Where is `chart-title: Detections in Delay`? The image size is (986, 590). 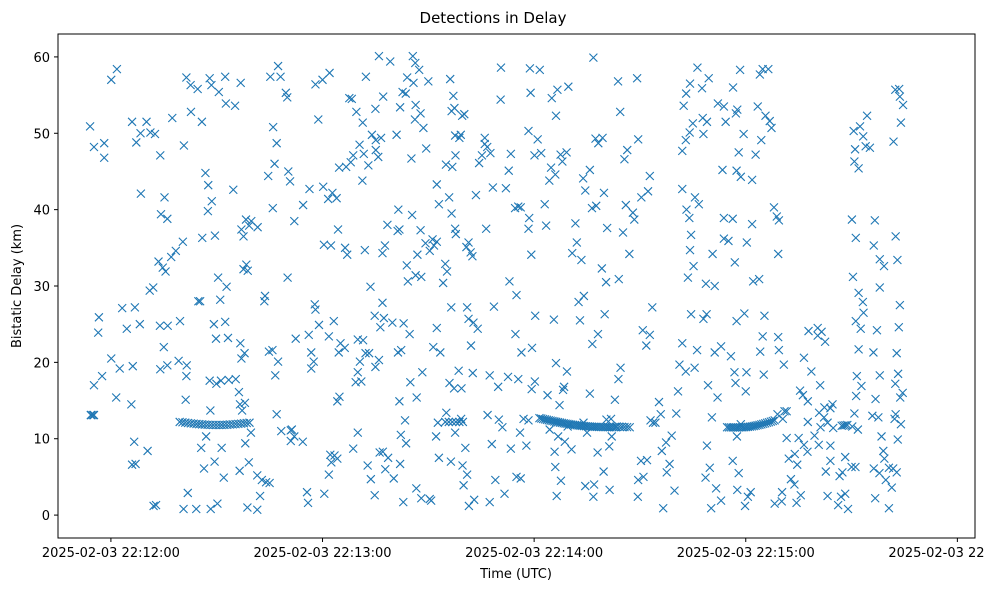
chart-title: Detections in Delay is located at coordinates (493, 18).